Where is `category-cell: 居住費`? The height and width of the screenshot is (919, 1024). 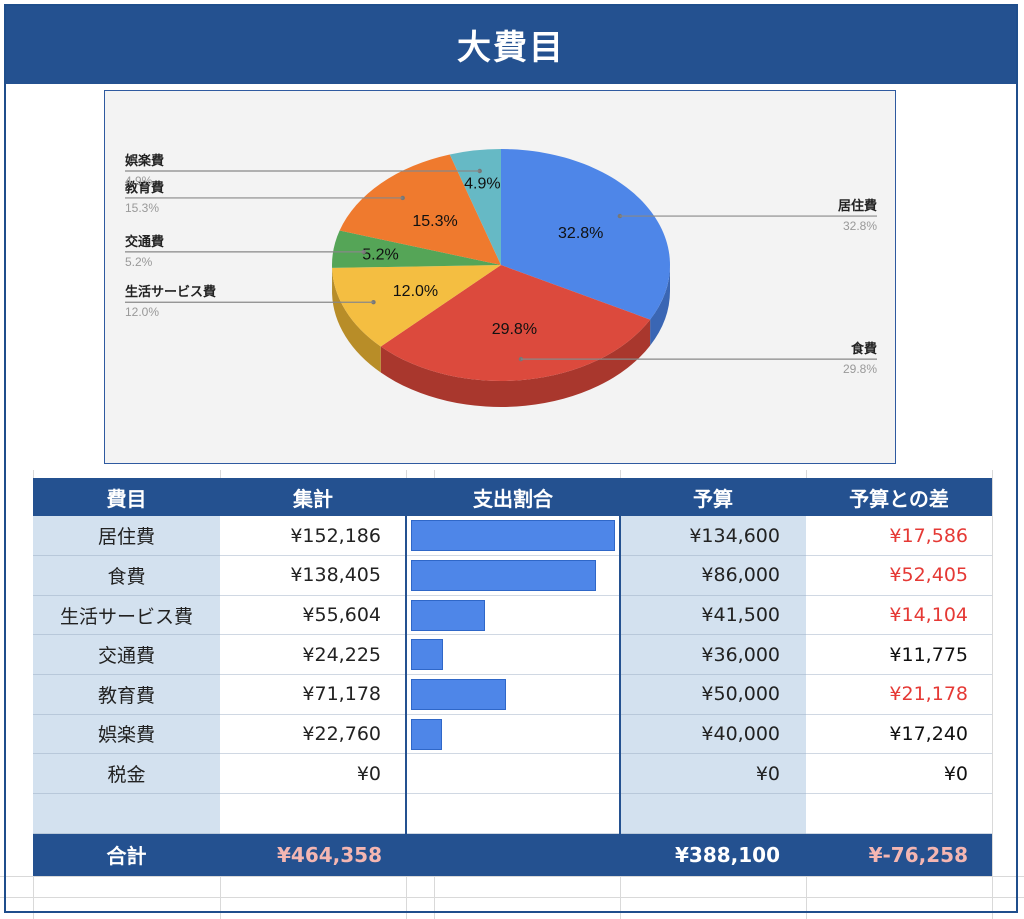 category-cell: 居住費 is located at coordinates (126, 536).